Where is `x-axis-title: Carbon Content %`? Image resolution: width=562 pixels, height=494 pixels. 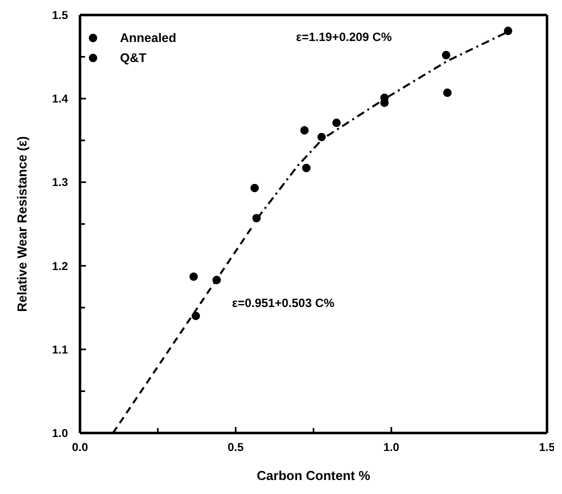 x-axis-title: Carbon Content % is located at coordinates (313, 475).